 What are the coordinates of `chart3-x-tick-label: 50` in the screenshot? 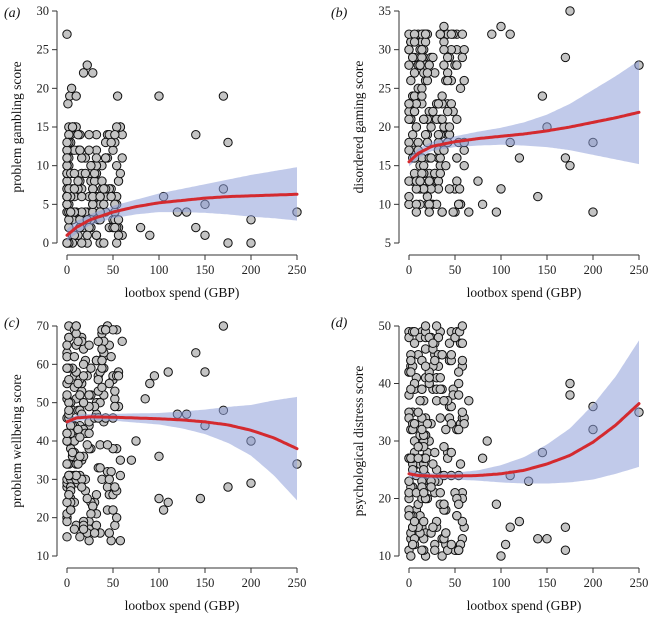 It's located at (455, 583).